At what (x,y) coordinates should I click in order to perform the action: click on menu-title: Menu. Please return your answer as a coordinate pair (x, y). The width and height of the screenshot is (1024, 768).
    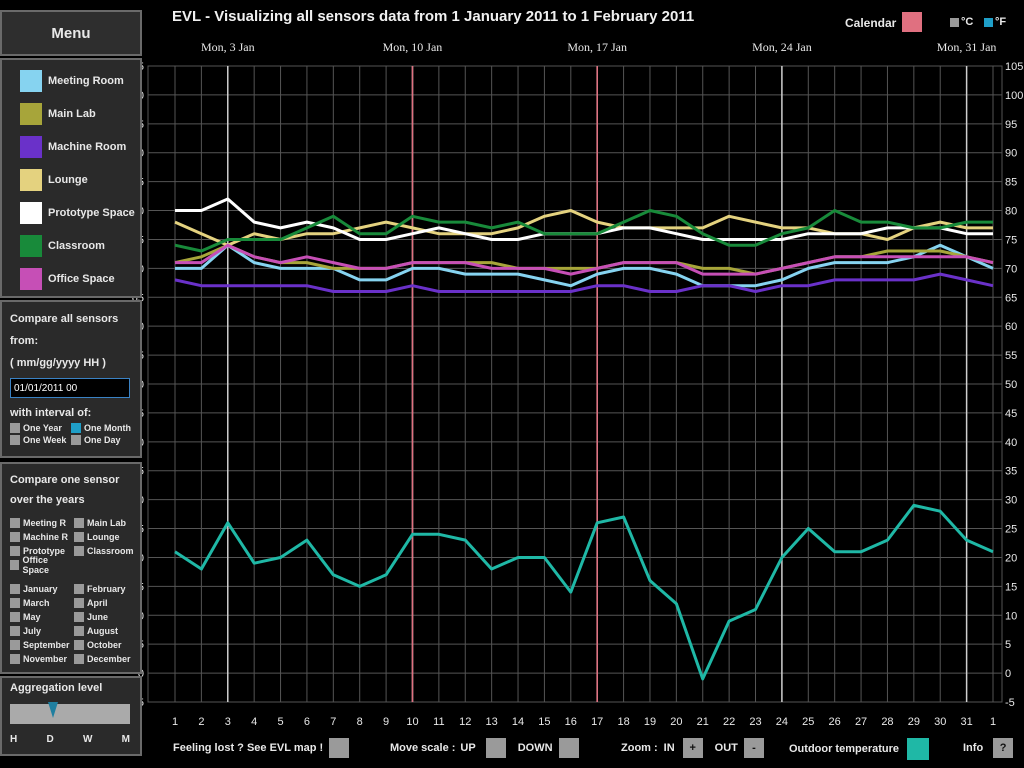
    Looking at the image, I should click on (71, 33).